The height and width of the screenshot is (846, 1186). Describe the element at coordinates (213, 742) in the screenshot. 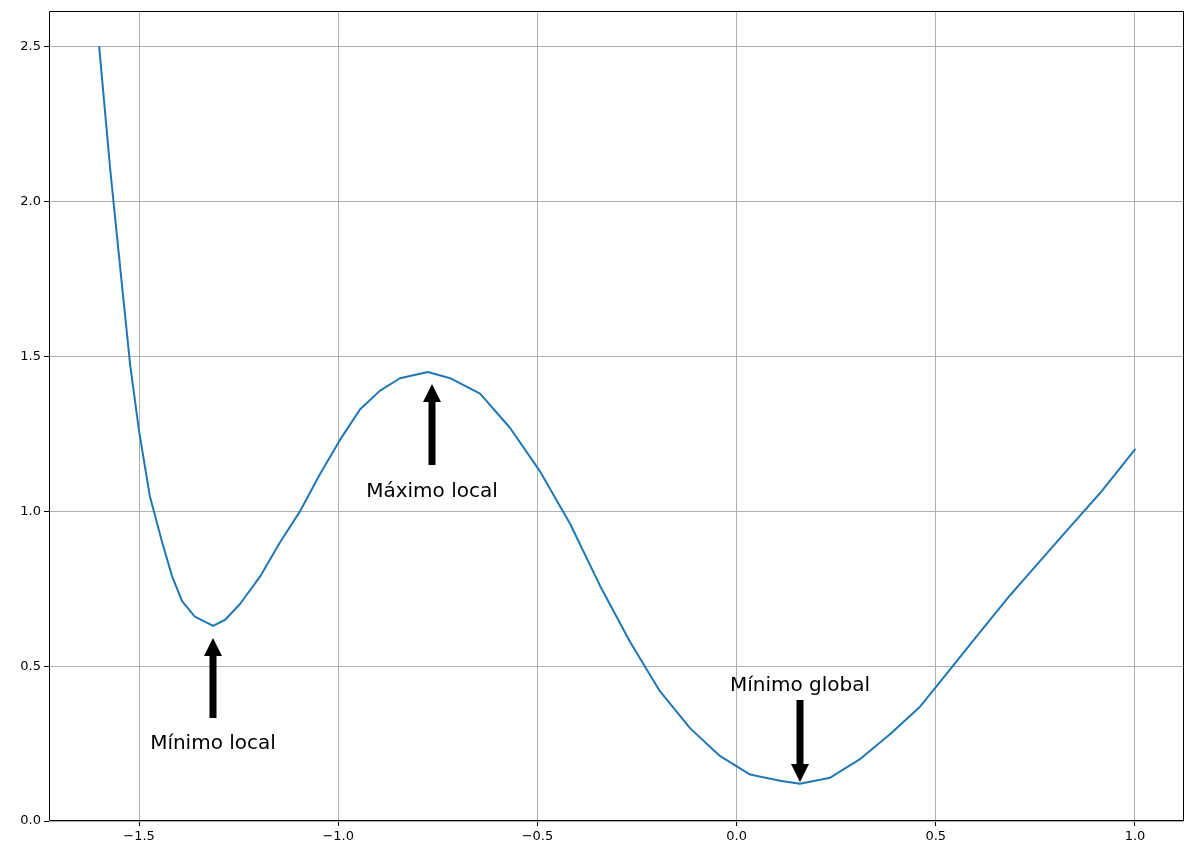

I see `annotation: Mínimo local` at that location.